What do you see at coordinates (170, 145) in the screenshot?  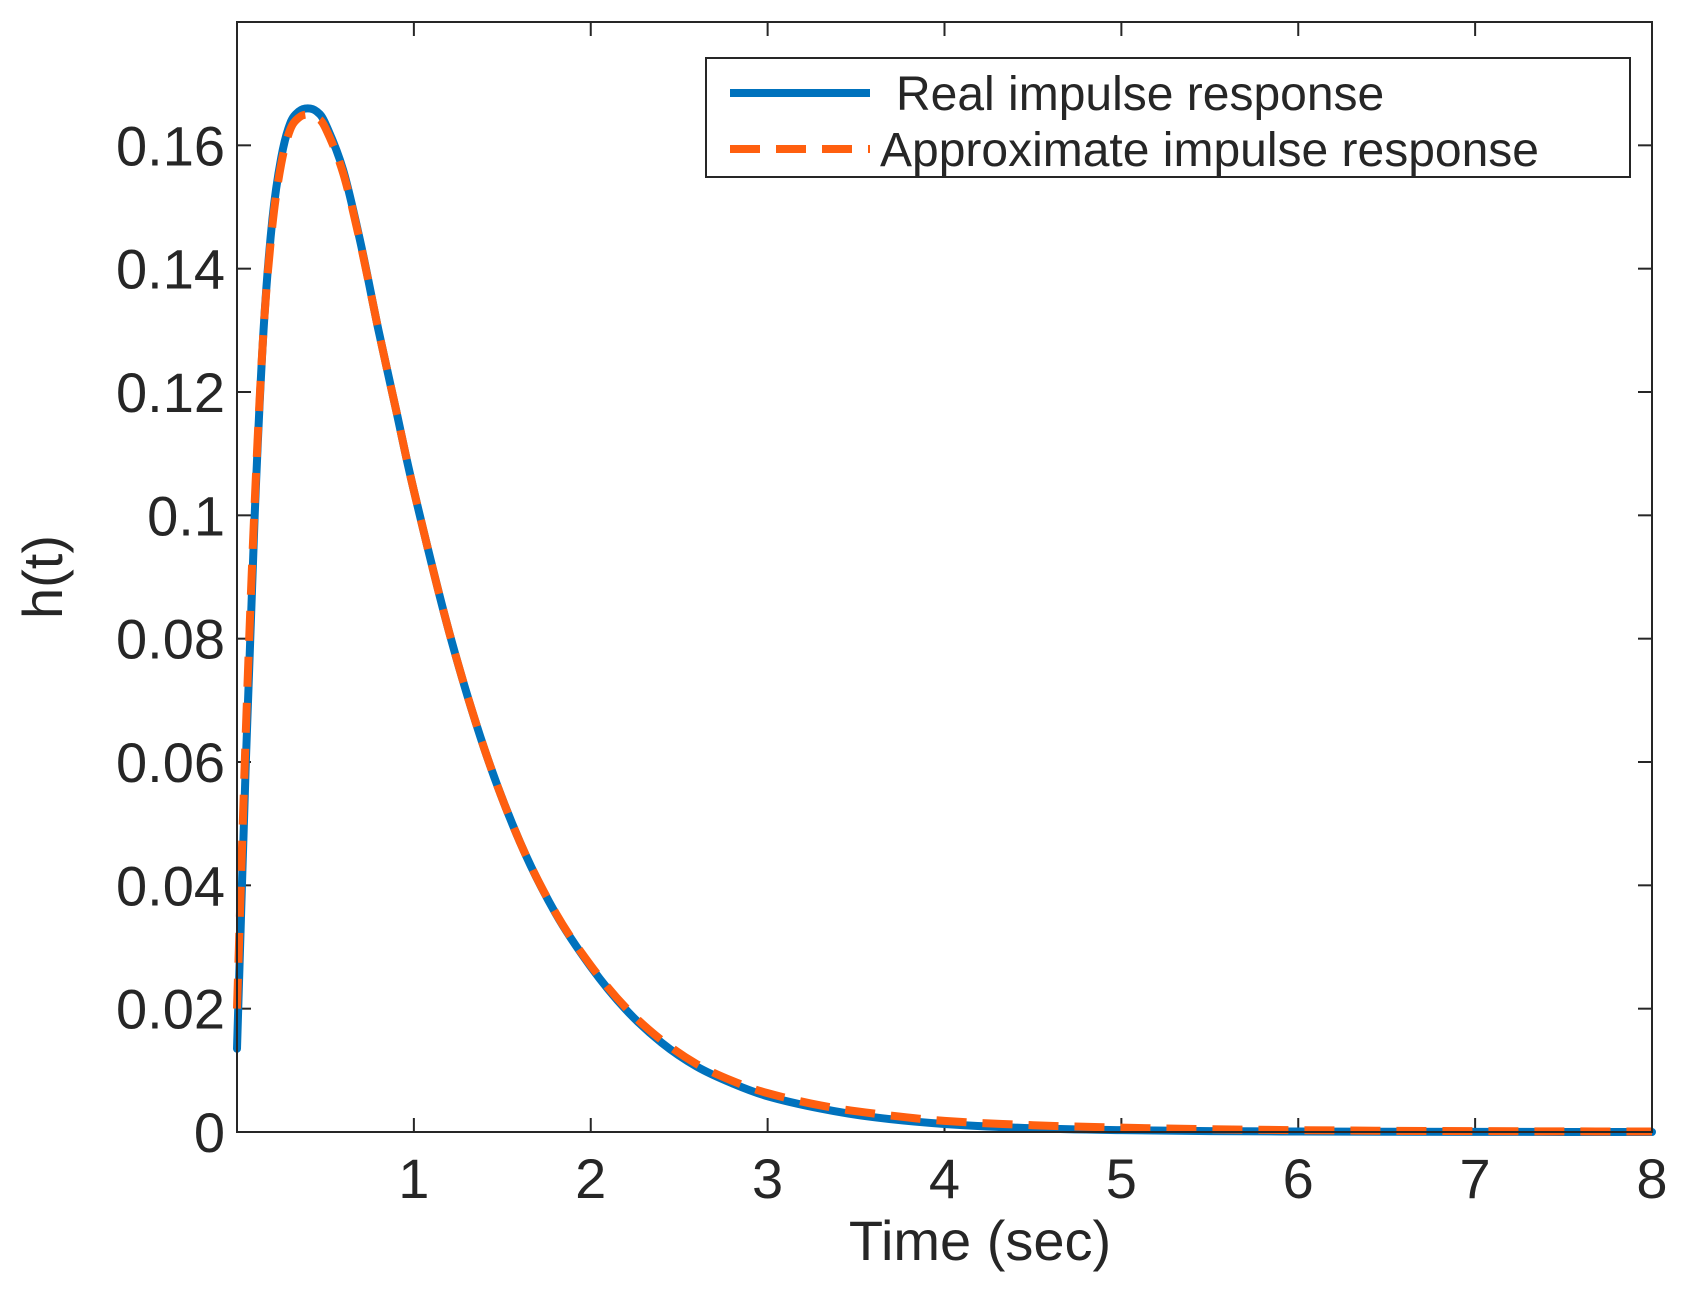 I see `y-tick-label: 0.16` at bounding box center [170, 145].